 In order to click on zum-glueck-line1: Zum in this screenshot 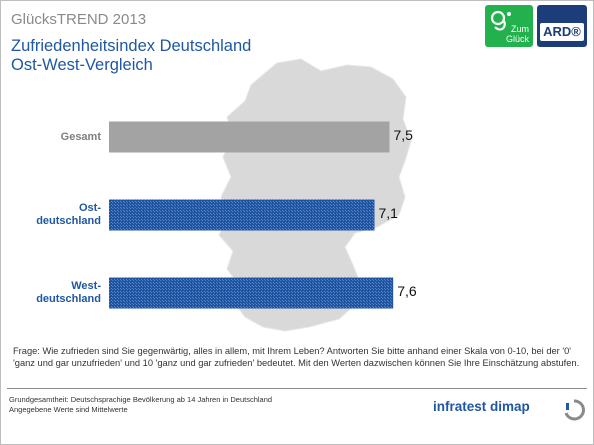, I will do `click(520, 29)`.